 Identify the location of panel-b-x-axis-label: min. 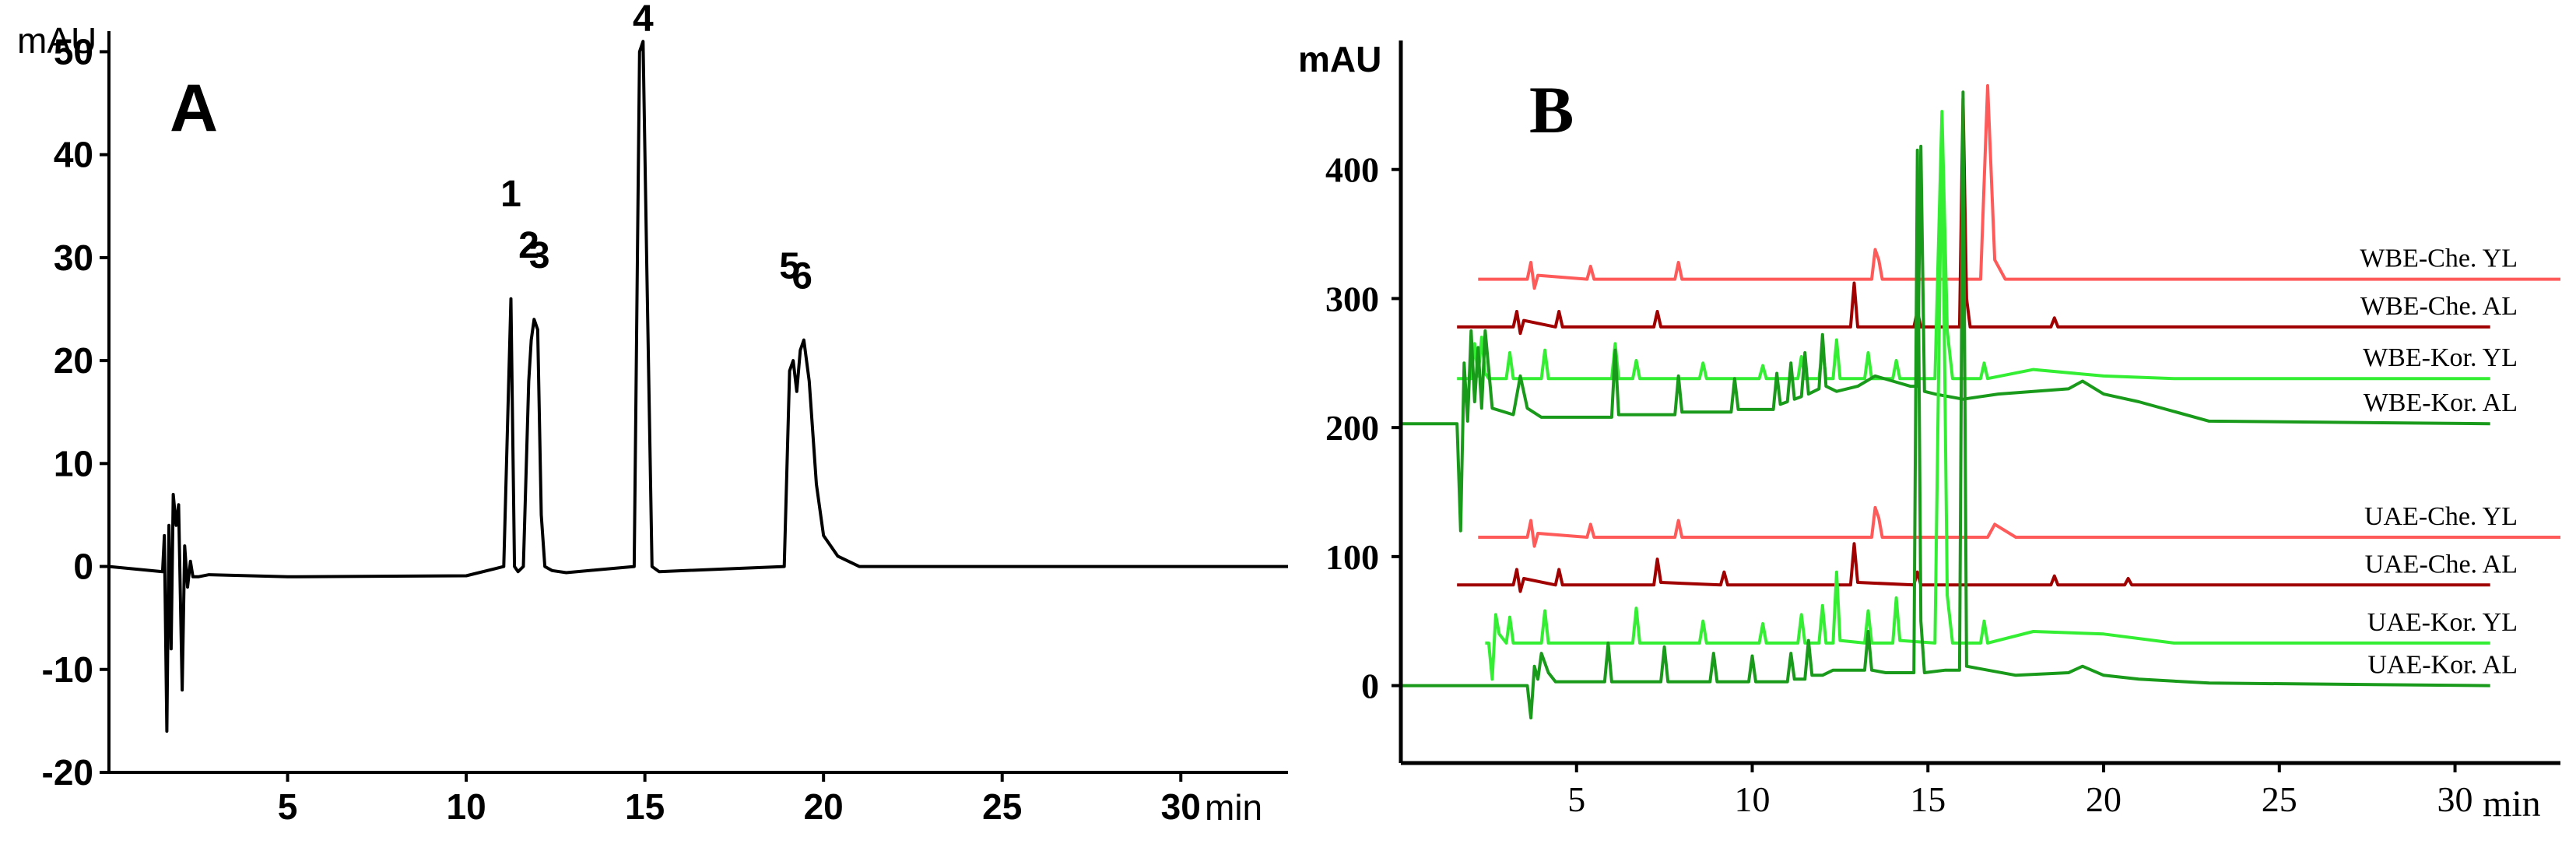
(2512, 804).